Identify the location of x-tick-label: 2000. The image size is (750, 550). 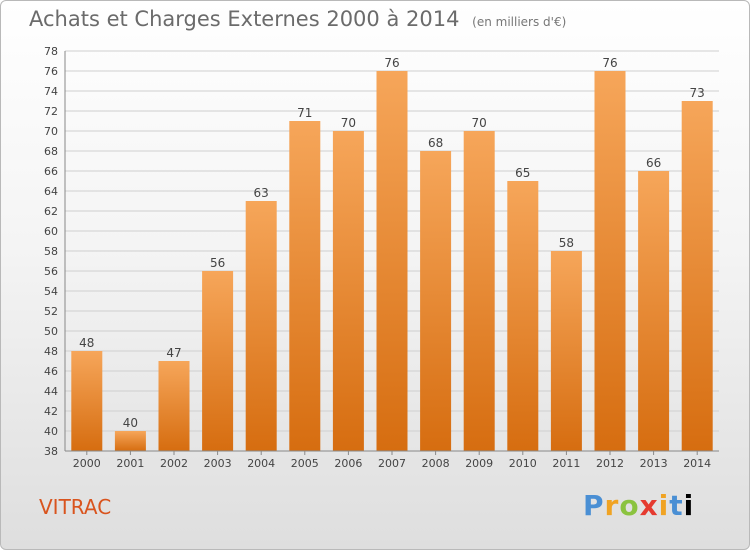
(87, 463).